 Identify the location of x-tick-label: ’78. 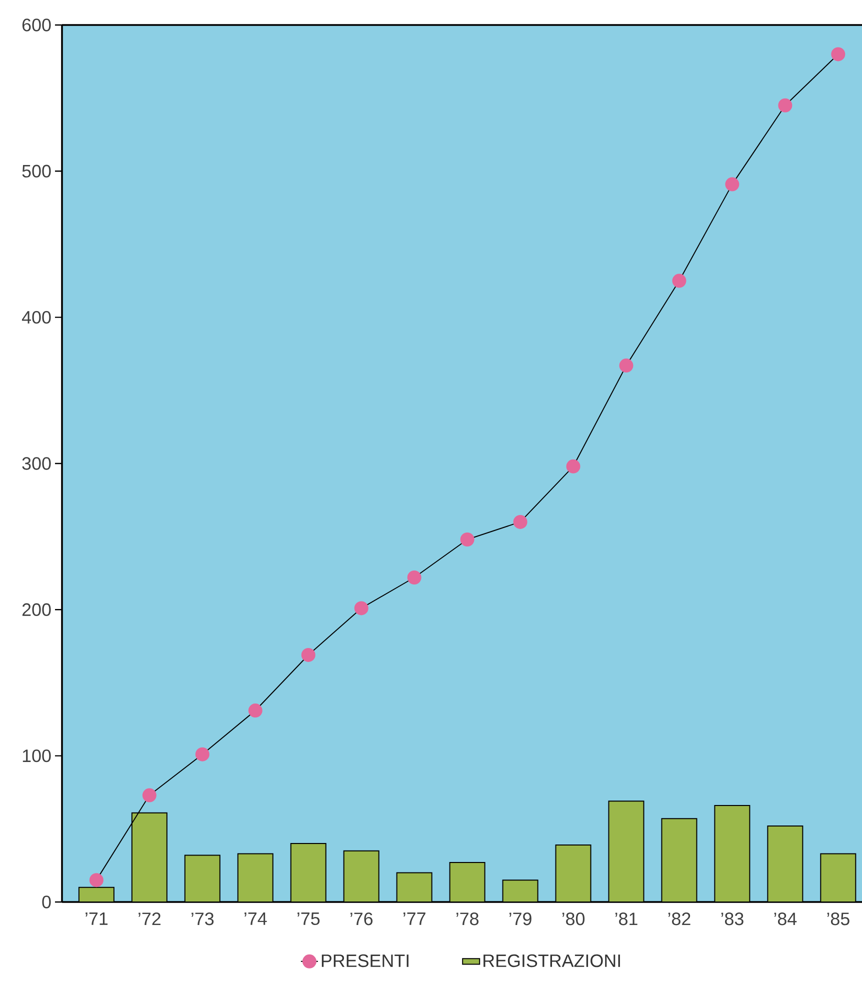
(467, 919).